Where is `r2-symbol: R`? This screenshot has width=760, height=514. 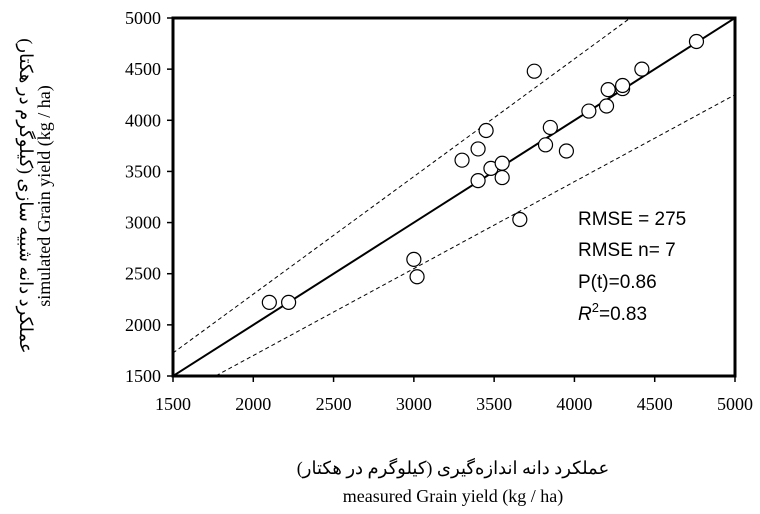
r2-symbol: R is located at coordinates (585, 314).